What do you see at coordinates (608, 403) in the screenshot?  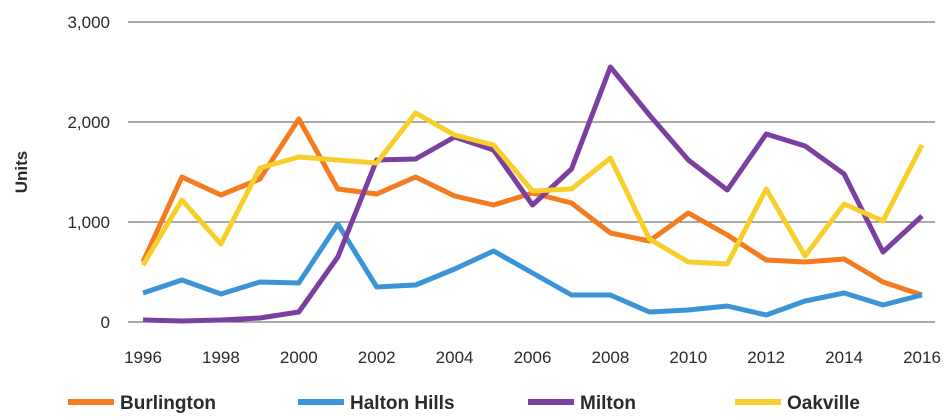 I see `legend-label: Milton` at bounding box center [608, 403].